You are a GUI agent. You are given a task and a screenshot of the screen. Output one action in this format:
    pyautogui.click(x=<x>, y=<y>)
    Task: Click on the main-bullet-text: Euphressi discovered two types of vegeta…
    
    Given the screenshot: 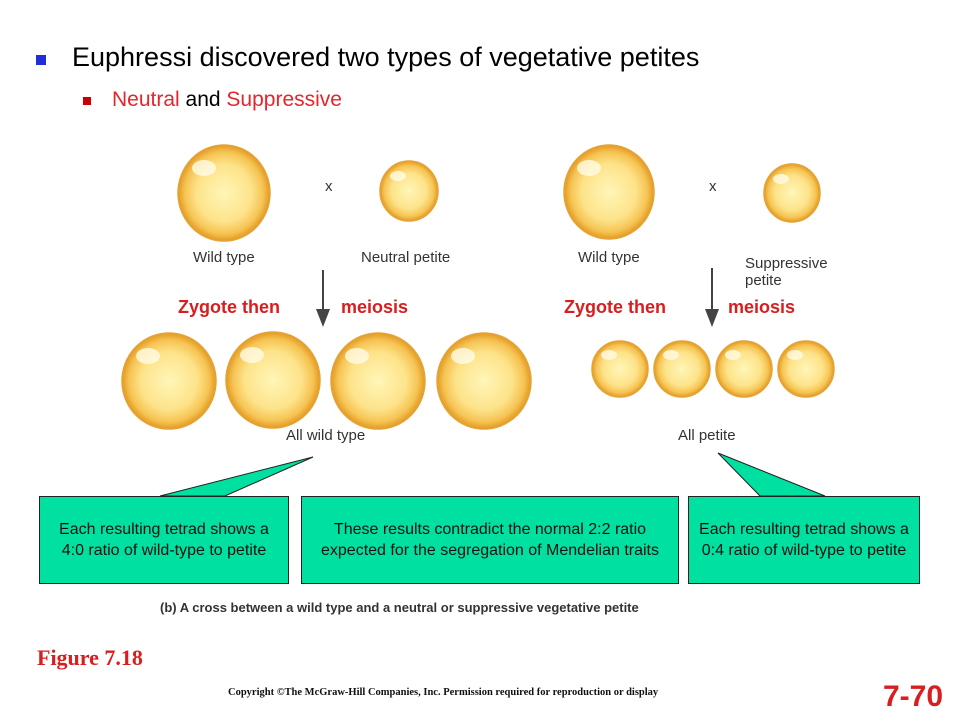 What is the action you would take?
    pyautogui.click(x=386, y=57)
    